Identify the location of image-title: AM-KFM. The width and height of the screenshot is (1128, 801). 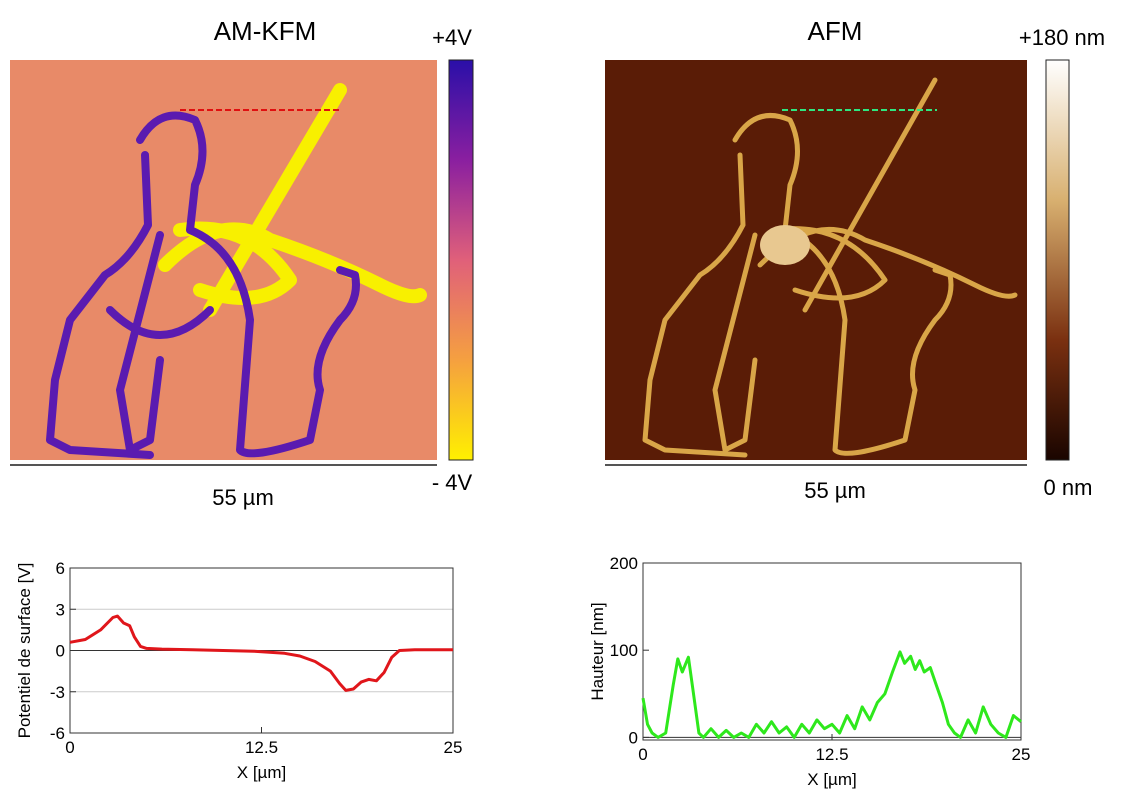
(265, 31).